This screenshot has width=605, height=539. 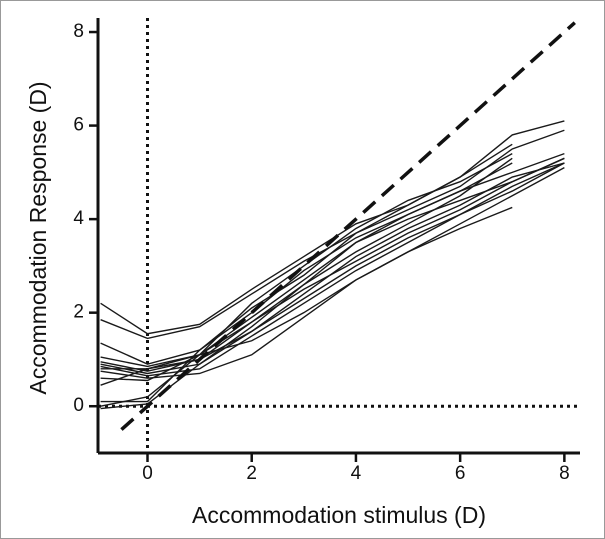 What do you see at coordinates (251, 473) in the screenshot?
I see `x-tick-label: 2` at bounding box center [251, 473].